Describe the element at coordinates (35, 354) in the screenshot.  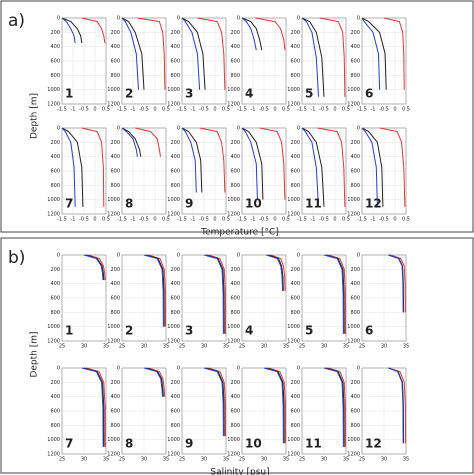
I see `y-axis-label: Depth [m]` at that location.